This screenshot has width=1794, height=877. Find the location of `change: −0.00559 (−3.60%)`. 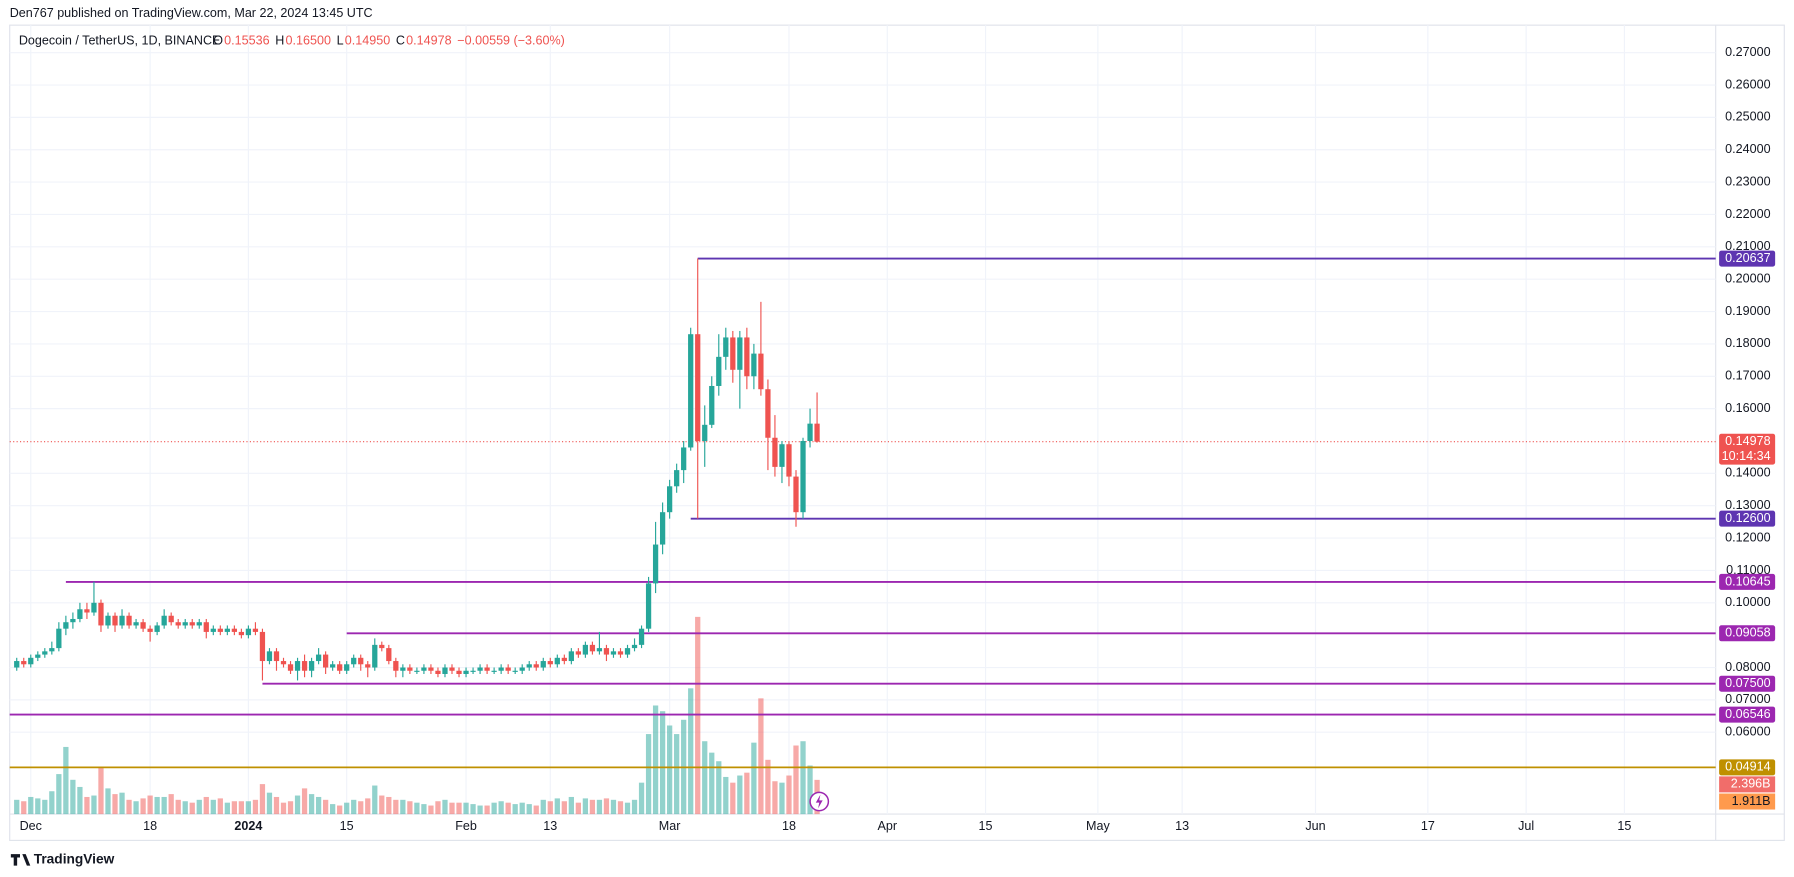

change: −0.00559 (−3.60%) is located at coordinates (511, 40).